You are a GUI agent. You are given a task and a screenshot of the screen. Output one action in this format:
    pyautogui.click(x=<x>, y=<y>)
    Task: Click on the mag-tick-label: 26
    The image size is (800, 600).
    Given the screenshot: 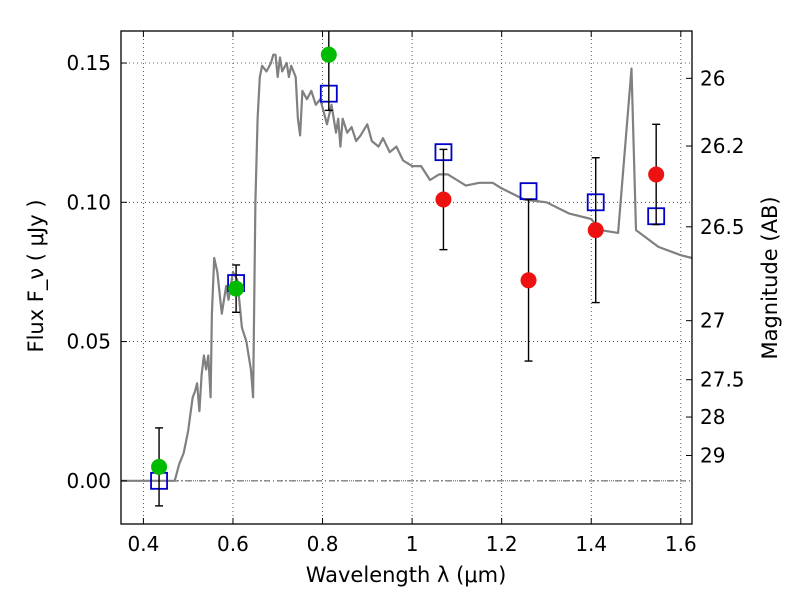 What is the action you would take?
    pyautogui.click(x=712, y=78)
    